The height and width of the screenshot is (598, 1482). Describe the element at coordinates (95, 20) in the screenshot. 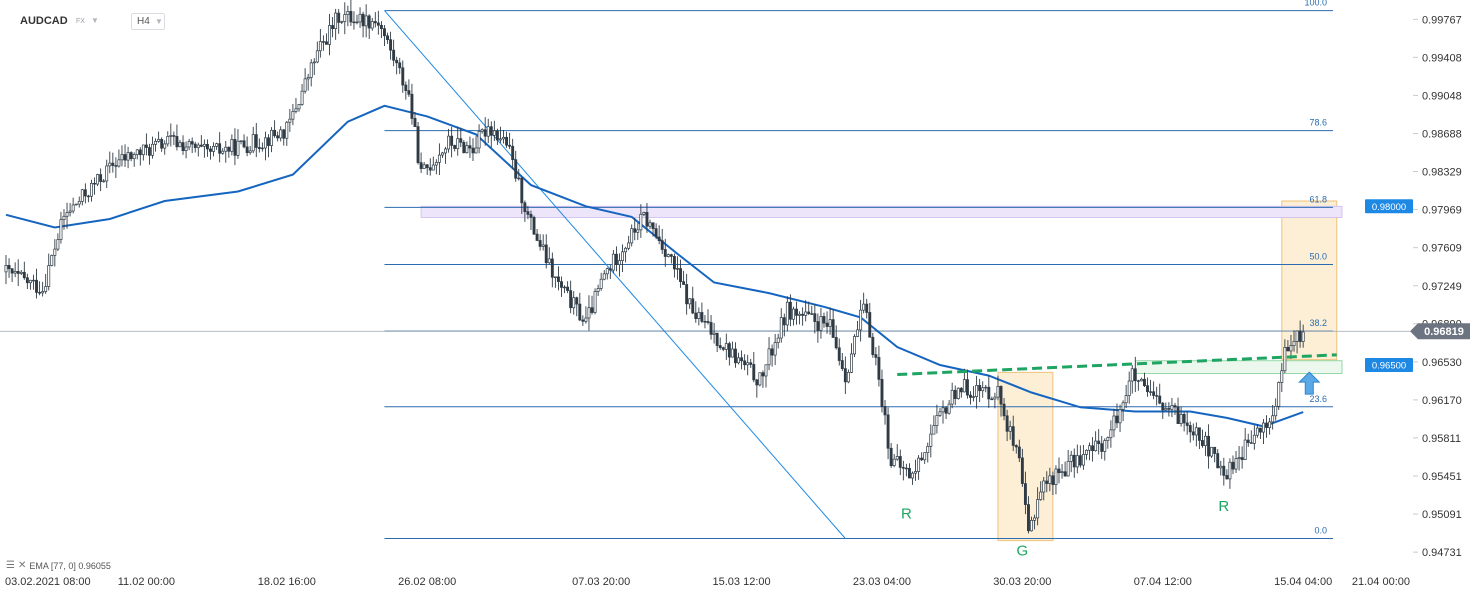

I see `chevron-down-icon: ▼` at that location.